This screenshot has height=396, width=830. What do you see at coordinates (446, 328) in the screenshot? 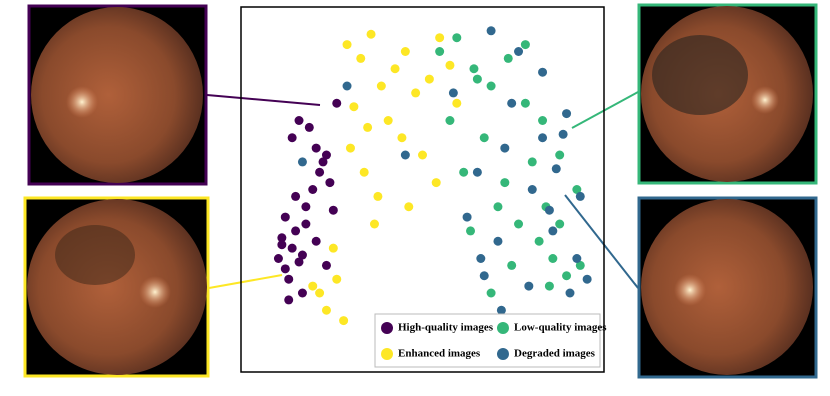
I see `legend-label: High-quality images` at bounding box center [446, 328].